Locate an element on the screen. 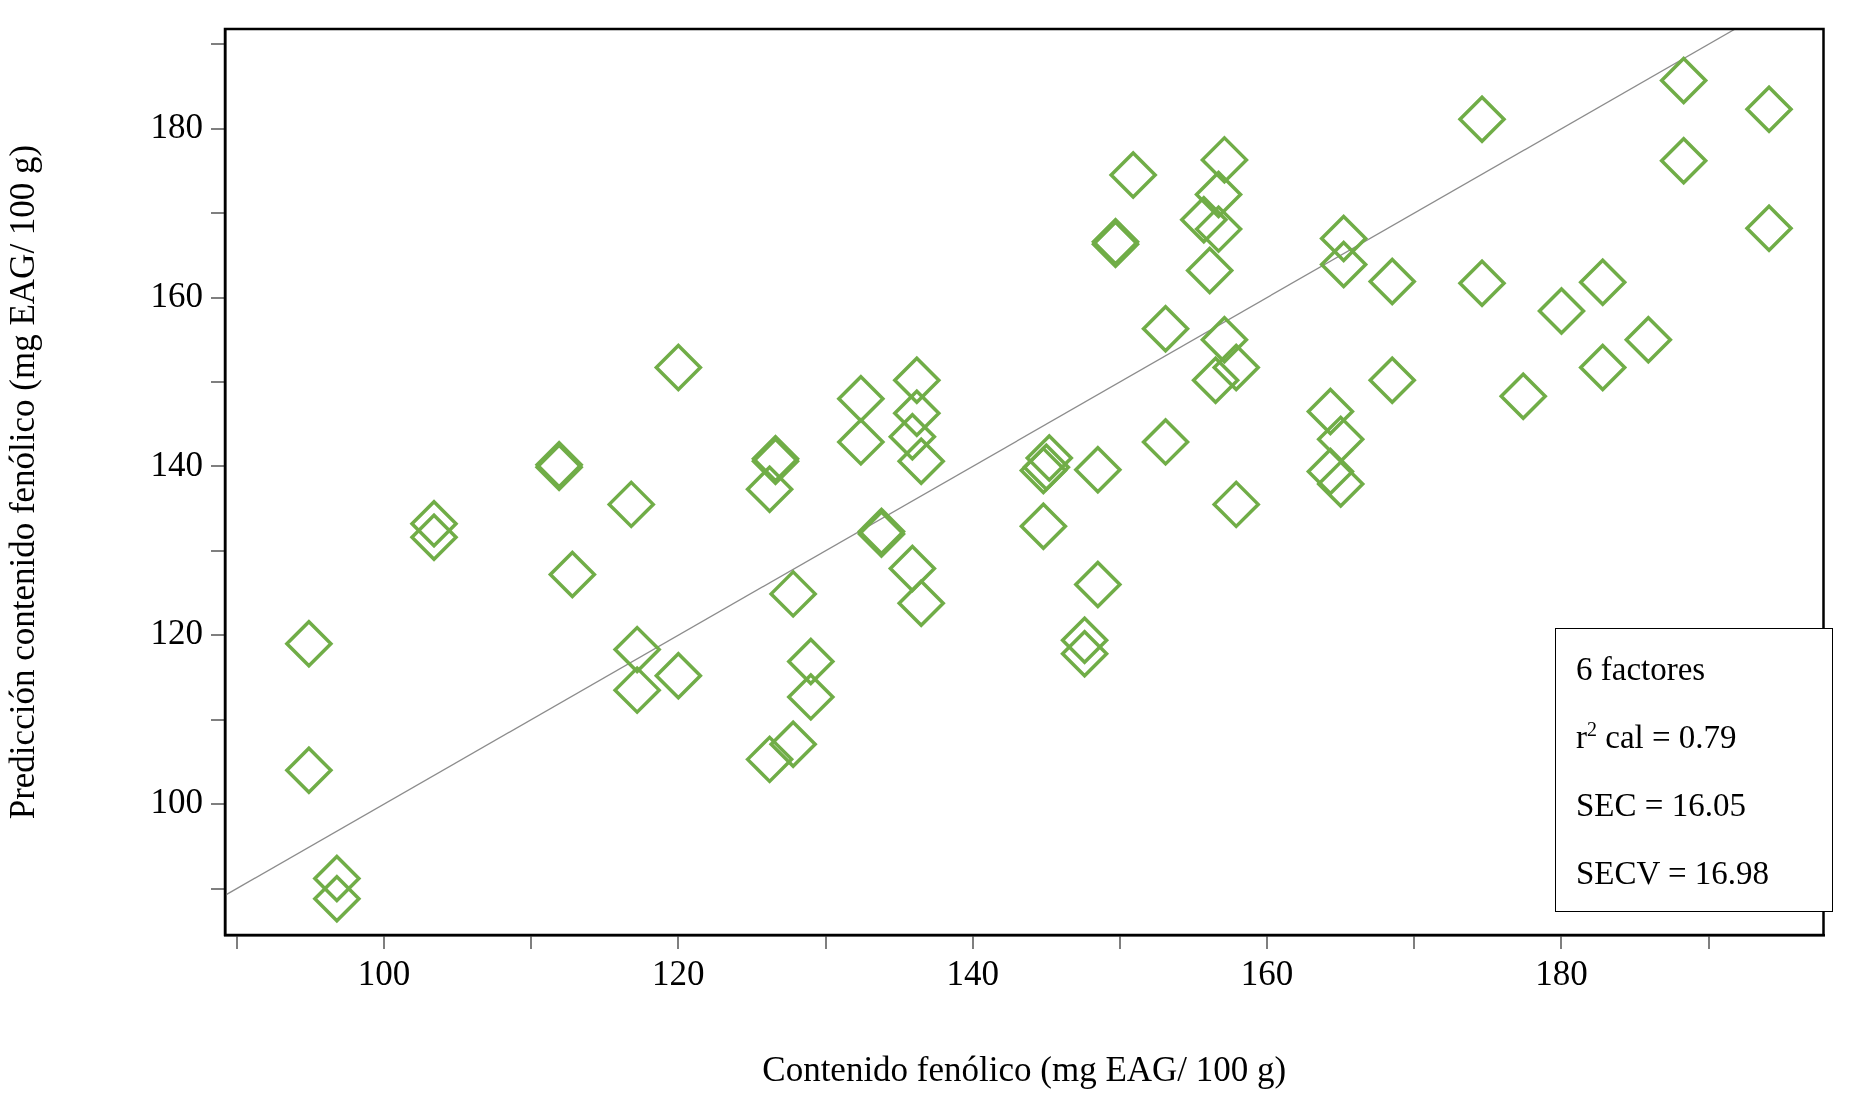  x-tick-label: 180 is located at coordinates (1561, 974).